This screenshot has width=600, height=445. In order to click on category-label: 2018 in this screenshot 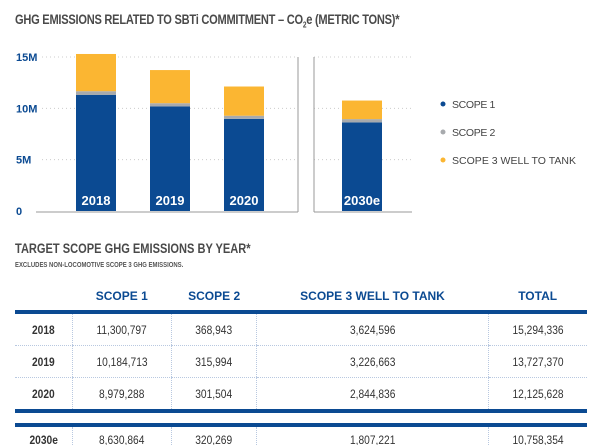, I will do `click(96, 200)`.